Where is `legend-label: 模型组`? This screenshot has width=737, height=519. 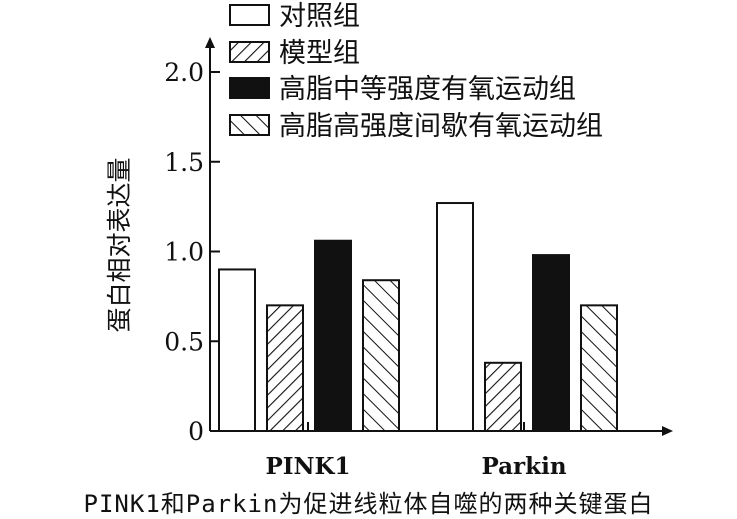
legend-label: 模型组 is located at coordinates (319, 53).